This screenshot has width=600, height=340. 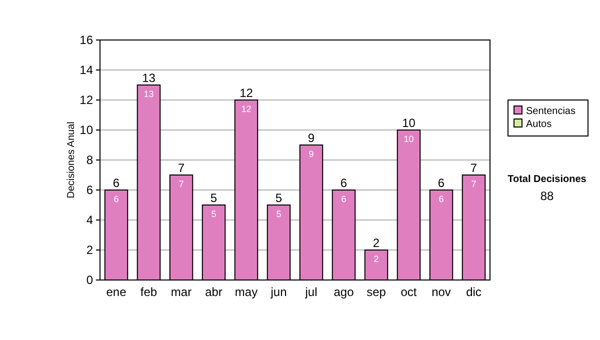 What do you see at coordinates (90, 160) in the screenshot?
I see `y-tick-label: 8` at bounding box center [90, 160].